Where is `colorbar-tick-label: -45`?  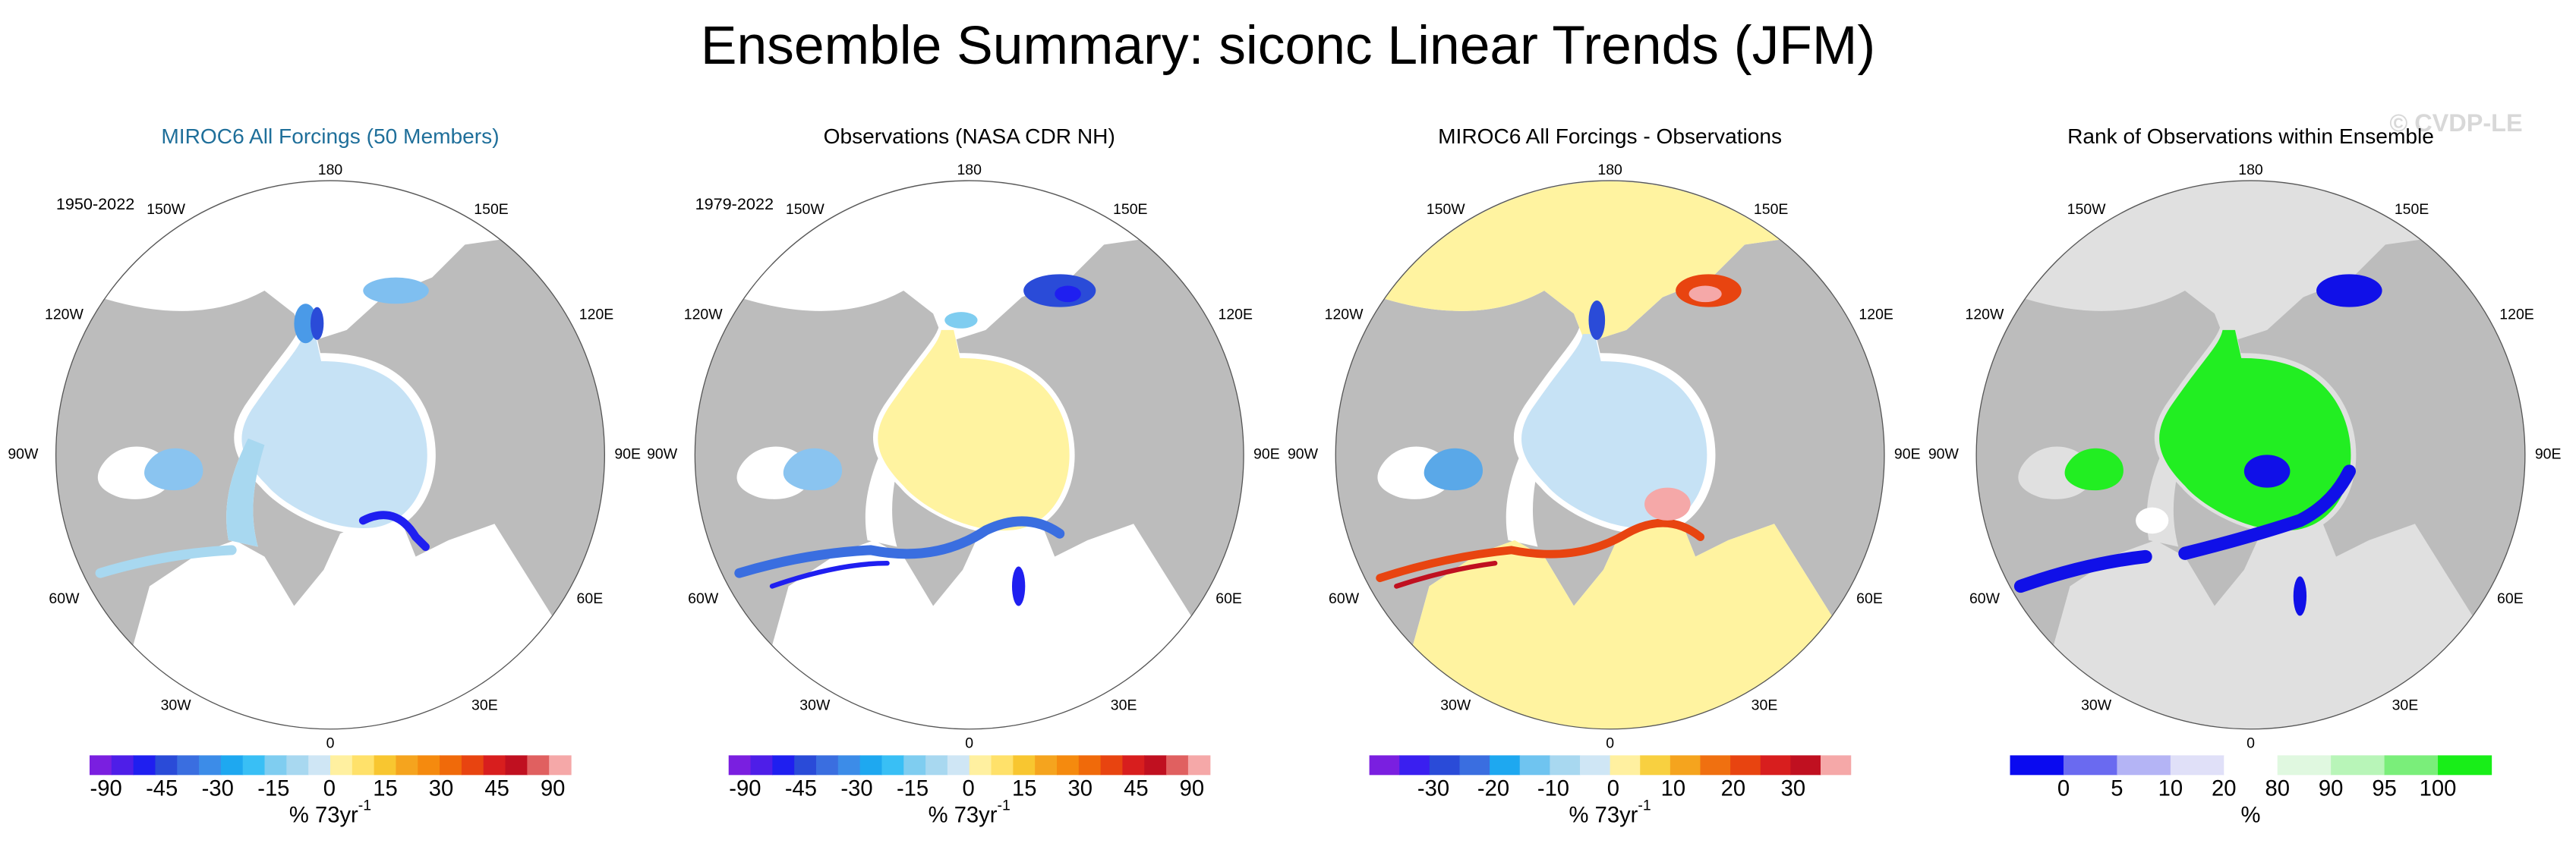 colorbar-tick-label: -45 is located at coordinates (162, 789).